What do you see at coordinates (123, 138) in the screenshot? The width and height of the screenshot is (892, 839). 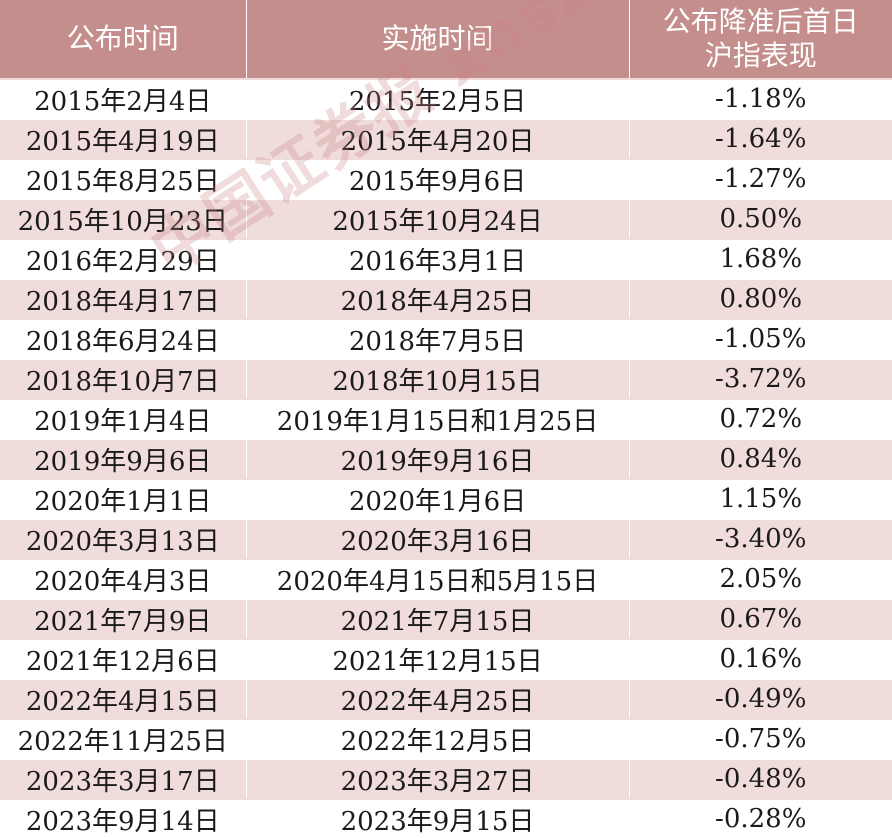 I see `cell-announce-date: 2015年4月19日` at bounding box center [123, 138].